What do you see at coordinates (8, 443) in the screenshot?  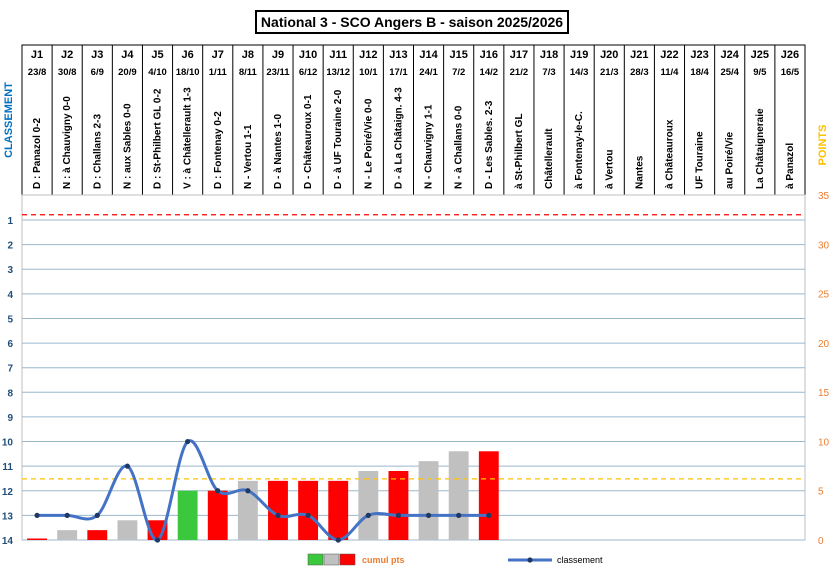 I see `left-tick-label: 10` at bounding box center [8, 443].